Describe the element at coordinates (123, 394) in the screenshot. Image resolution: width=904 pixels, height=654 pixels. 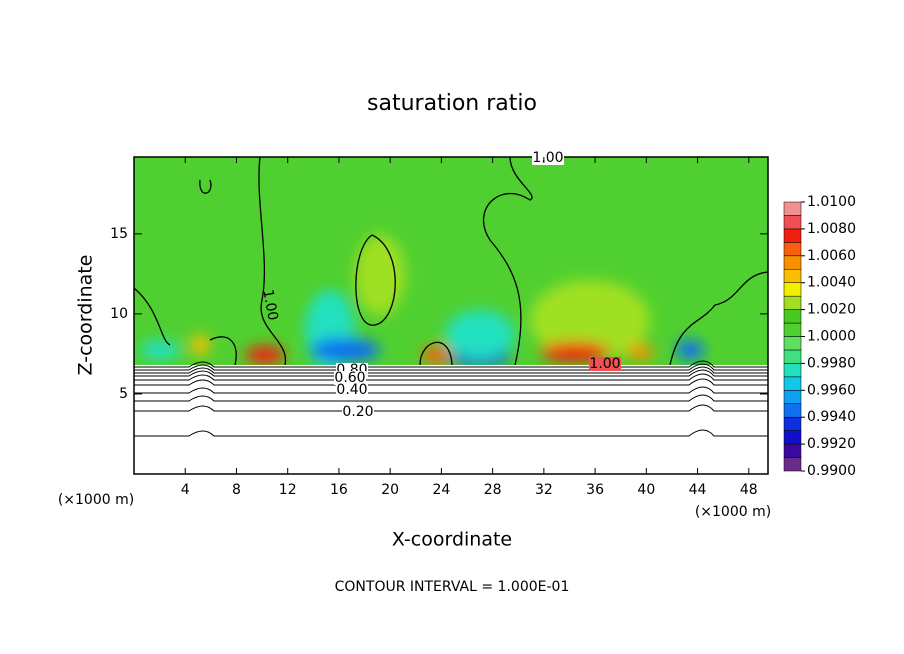
I see `y-tick-label: 5` at that location.